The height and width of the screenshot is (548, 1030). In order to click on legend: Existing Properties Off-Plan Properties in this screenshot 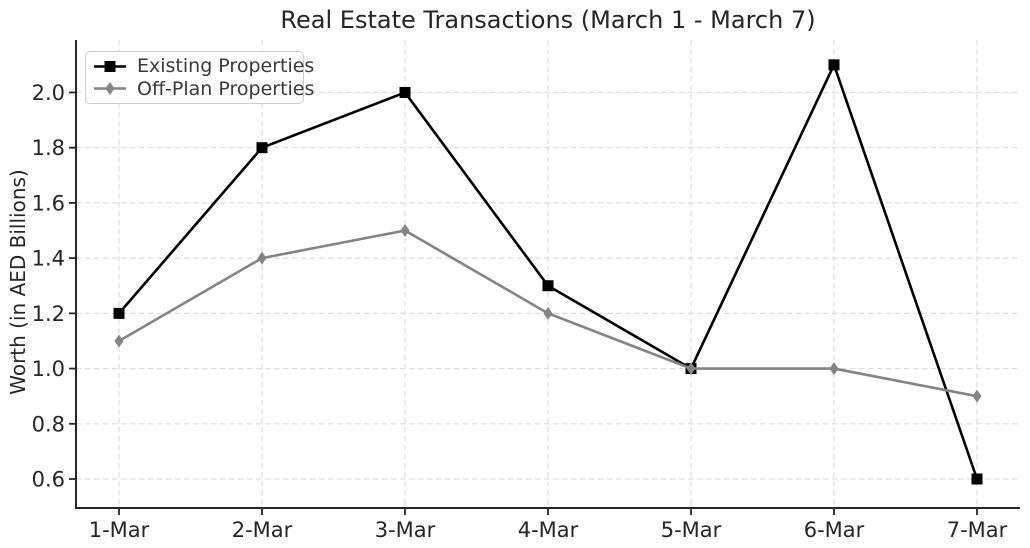, I will do `click(199, 77)`.